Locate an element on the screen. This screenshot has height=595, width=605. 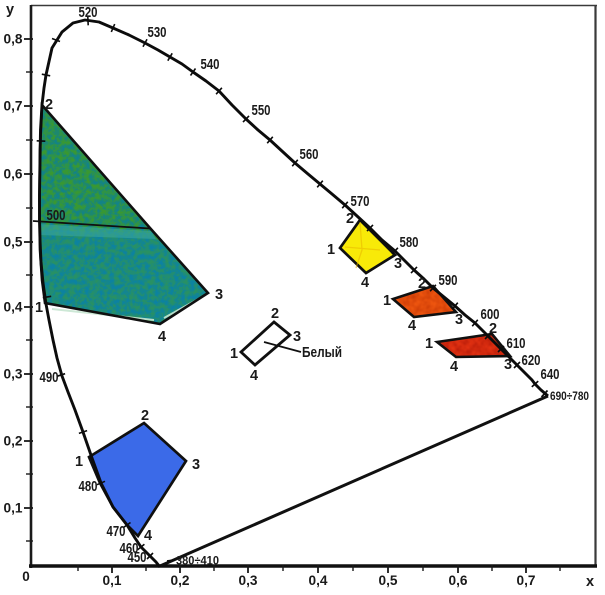
svg-text: 580 is located at coordinates (409, 243).